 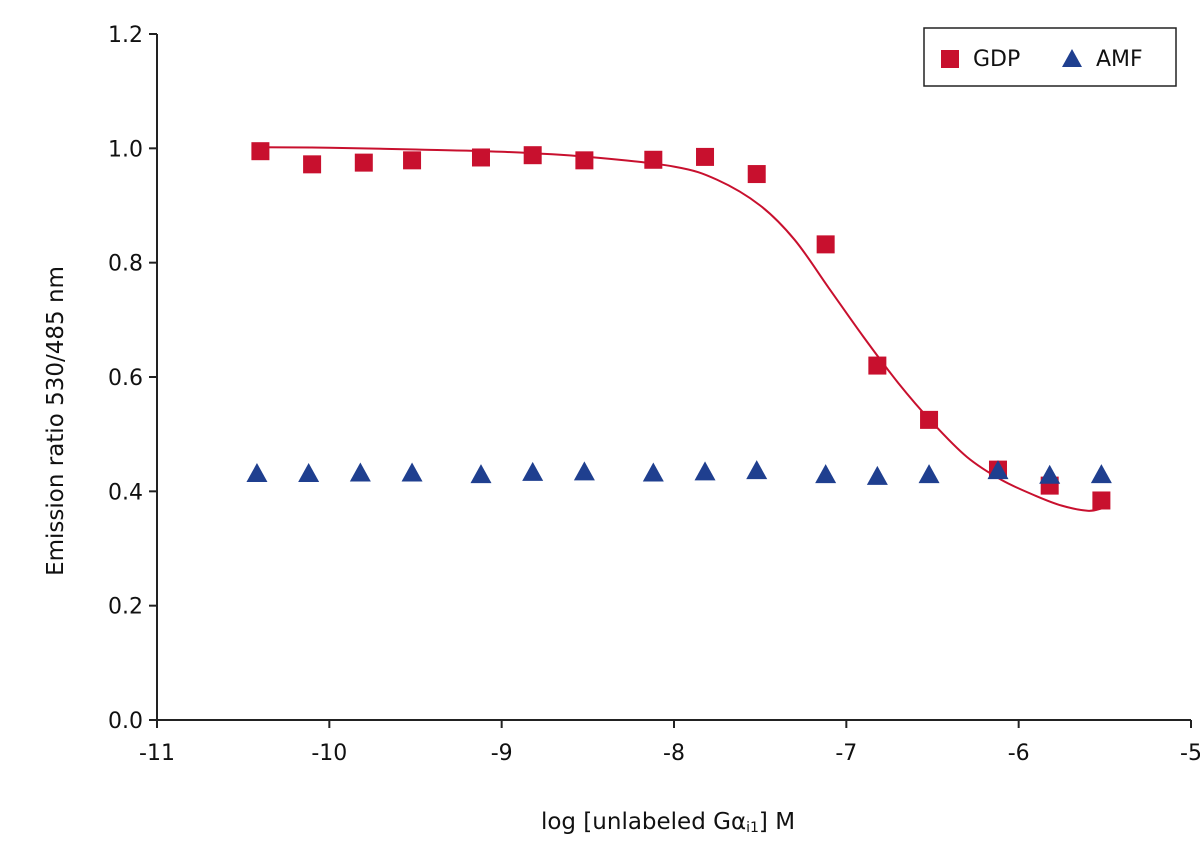 I want to click on y-tick-label: 0.4, so click(x=125, y=492).